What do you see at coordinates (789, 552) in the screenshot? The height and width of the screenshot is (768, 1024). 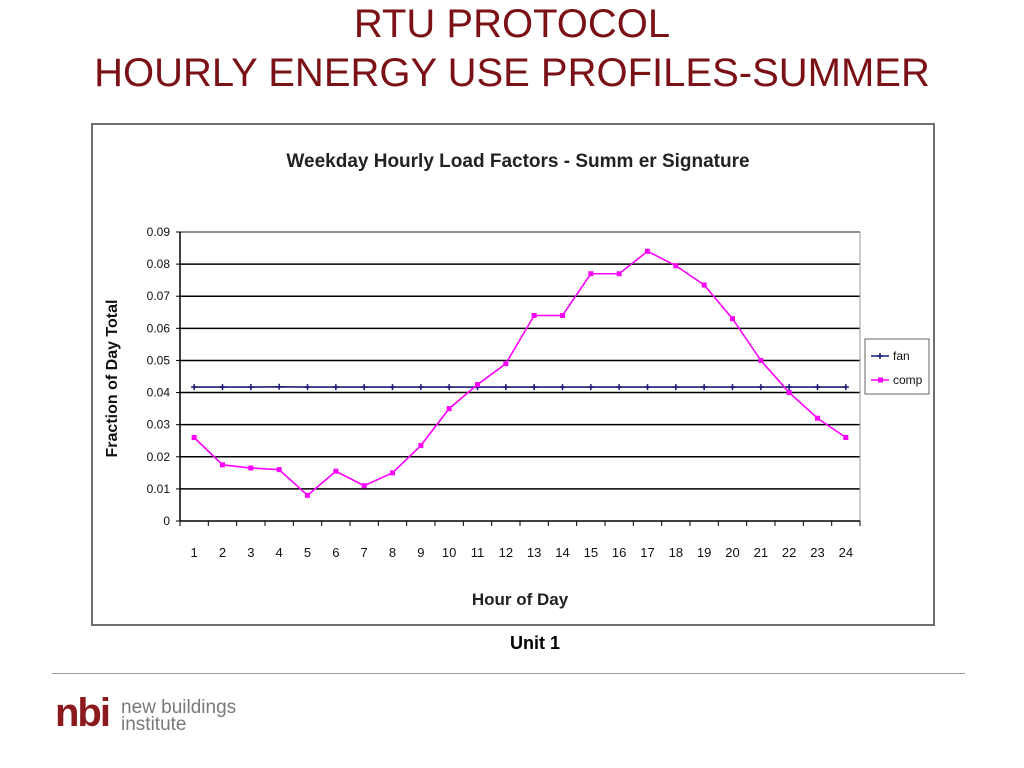 I see `x-tick-label: 22` at bounding box center [789, 552].